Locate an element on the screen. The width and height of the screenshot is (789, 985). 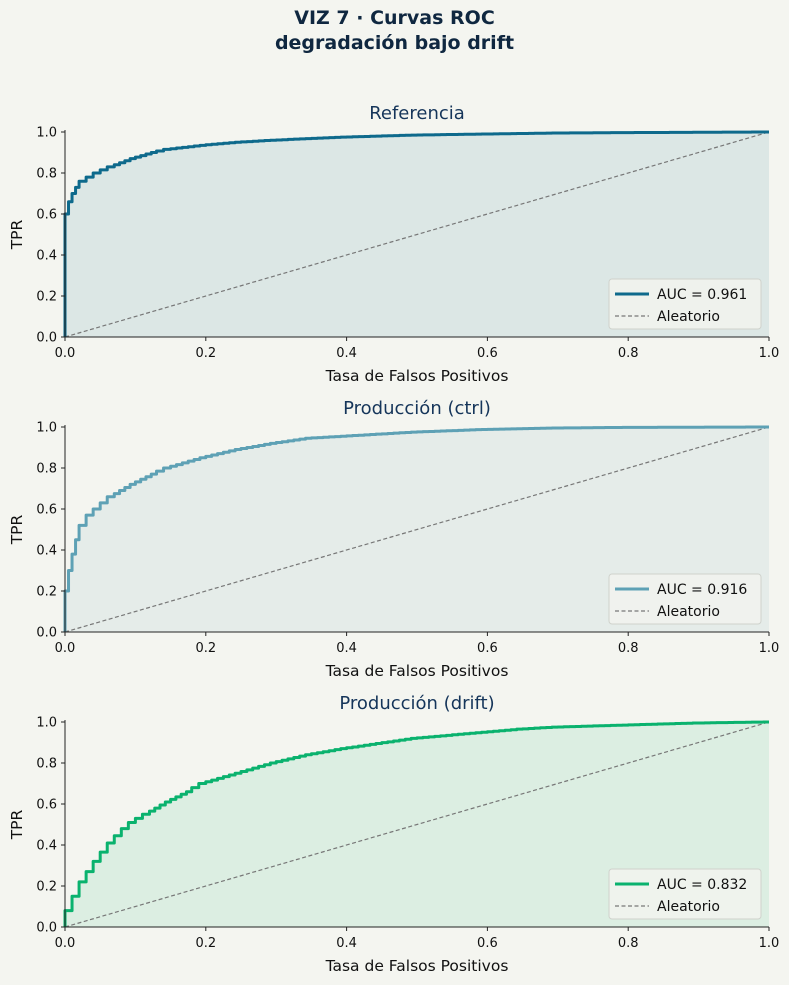
legend: AUC = 0.961 Aleatorio is located at coordinates (685, 304).